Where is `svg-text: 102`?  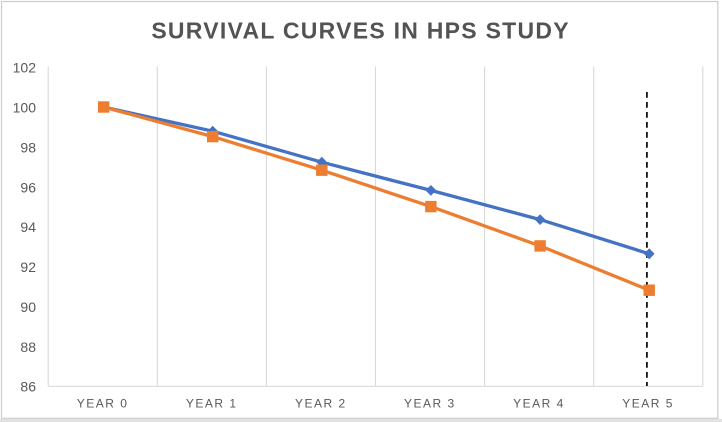 svg-text: 102 is located at coordinates (25, 68).